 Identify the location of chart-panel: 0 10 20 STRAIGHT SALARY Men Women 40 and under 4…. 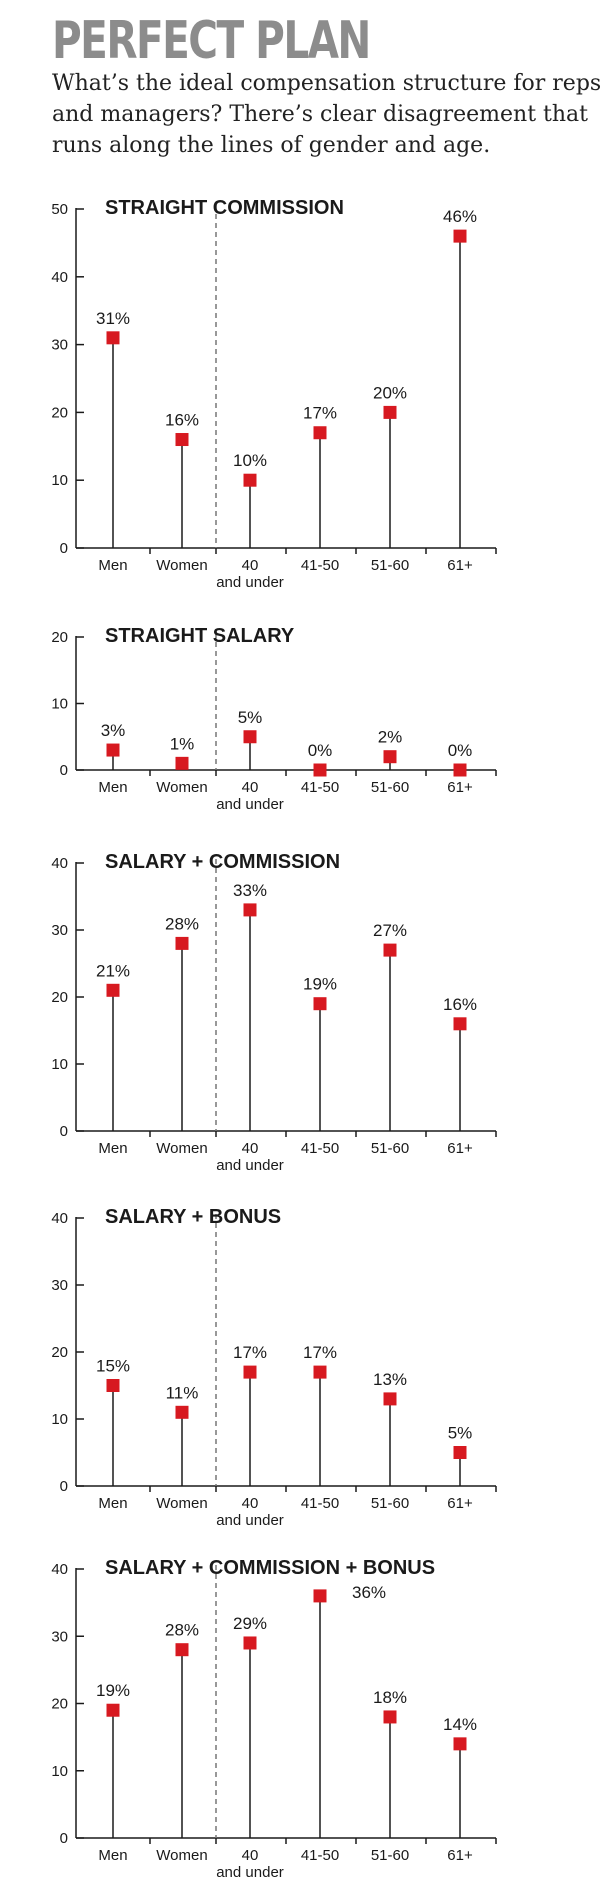
(274, 719).